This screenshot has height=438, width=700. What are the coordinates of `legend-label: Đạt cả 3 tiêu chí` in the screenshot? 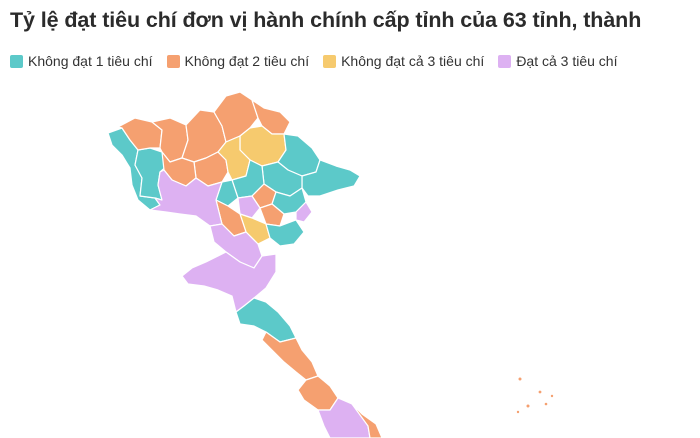 It's located at (567, 61).